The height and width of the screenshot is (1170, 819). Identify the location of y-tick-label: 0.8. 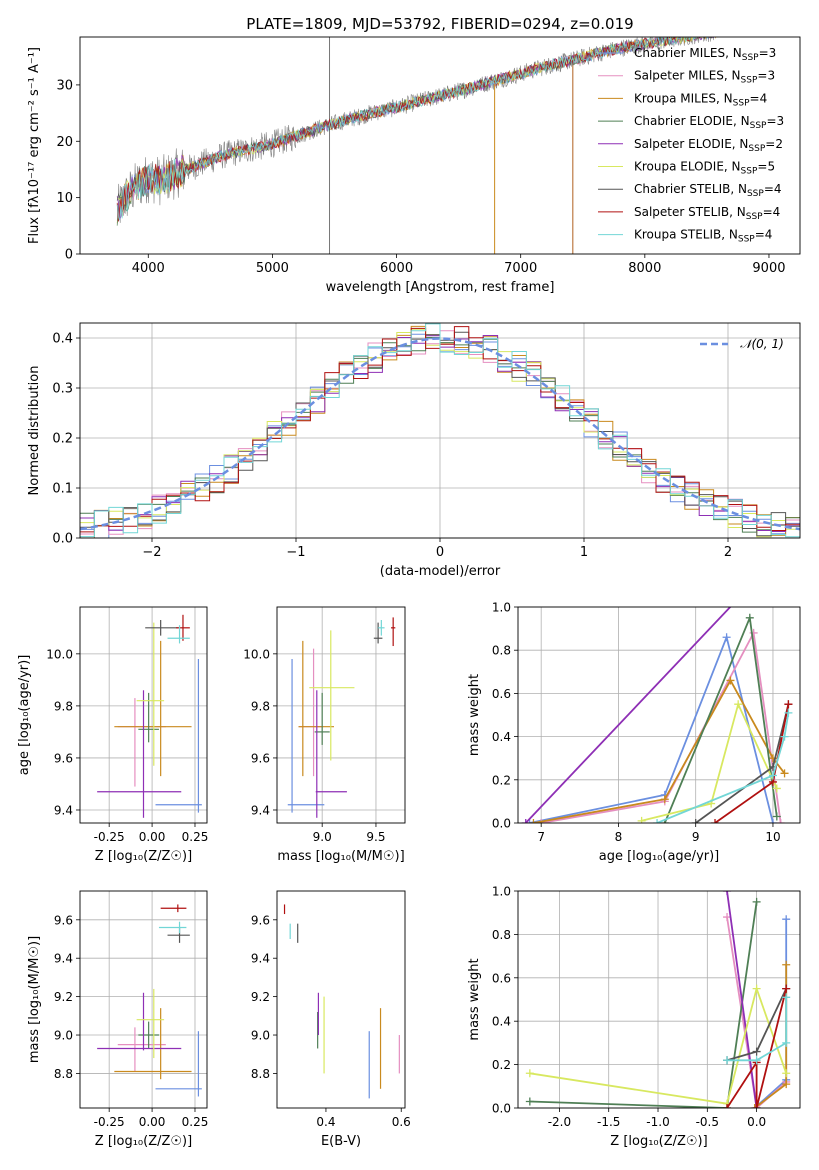
(501, 651).